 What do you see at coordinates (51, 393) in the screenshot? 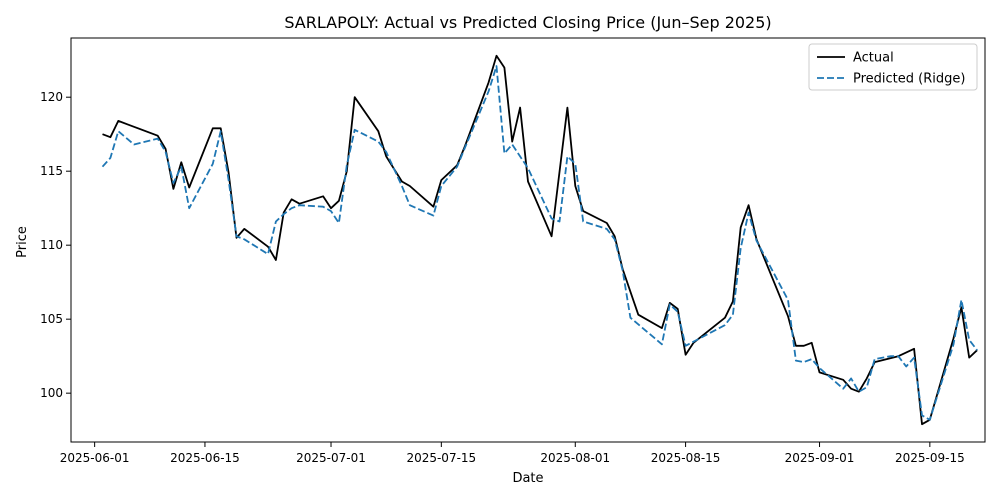
I see `y-tick-label: 100` at bounding box center [51, 393].